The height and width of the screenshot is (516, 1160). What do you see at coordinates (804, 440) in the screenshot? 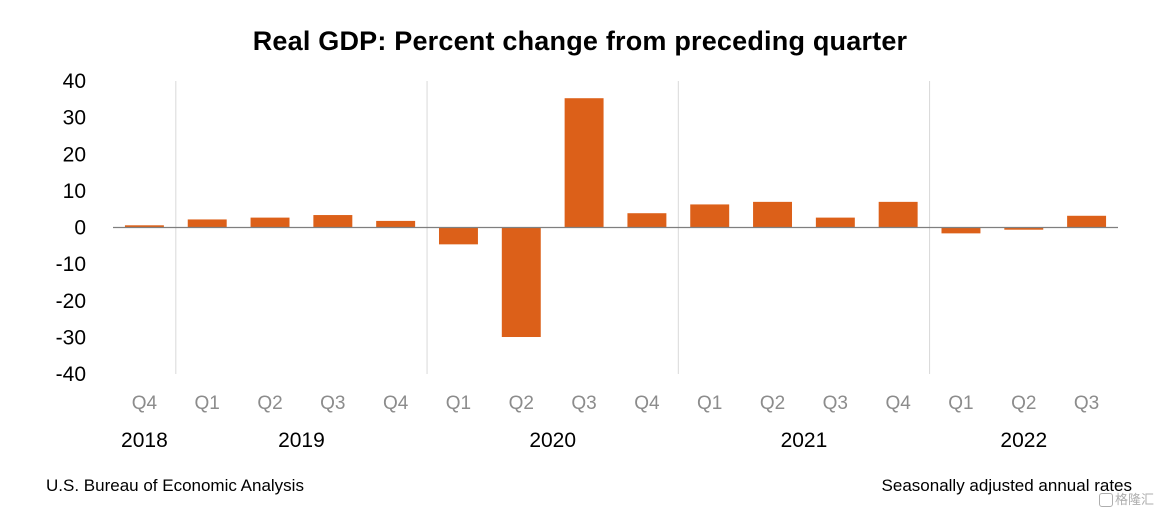
I see `year-label: 2021` at bounding box center [804, 440].